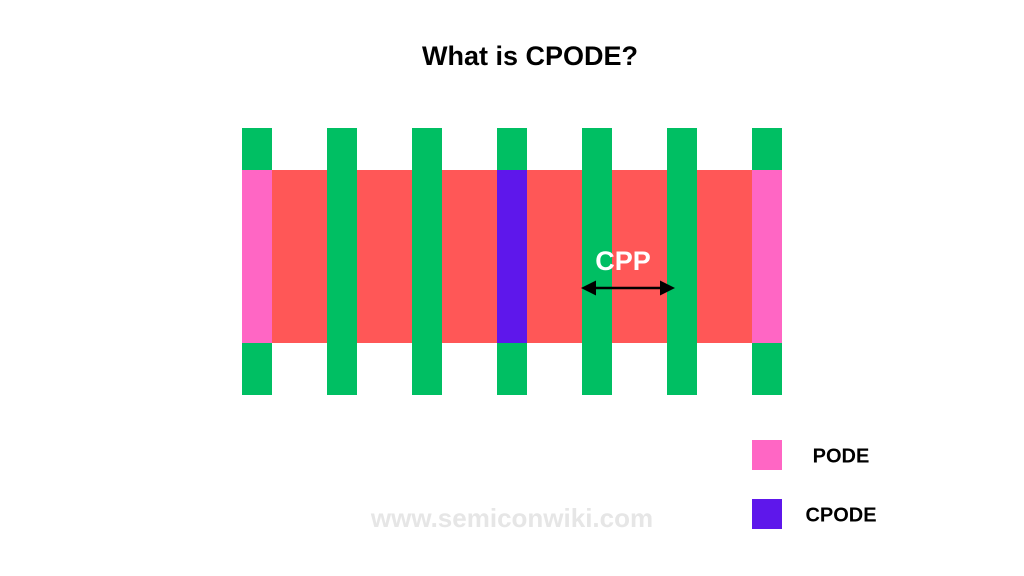 Image resolution: width=1024 pixels, height=576 pixels. What do you see at coordinates (814, 484) in the screenshot?
I see `legend: PODE CPODE` at bounding box center [814, 484].